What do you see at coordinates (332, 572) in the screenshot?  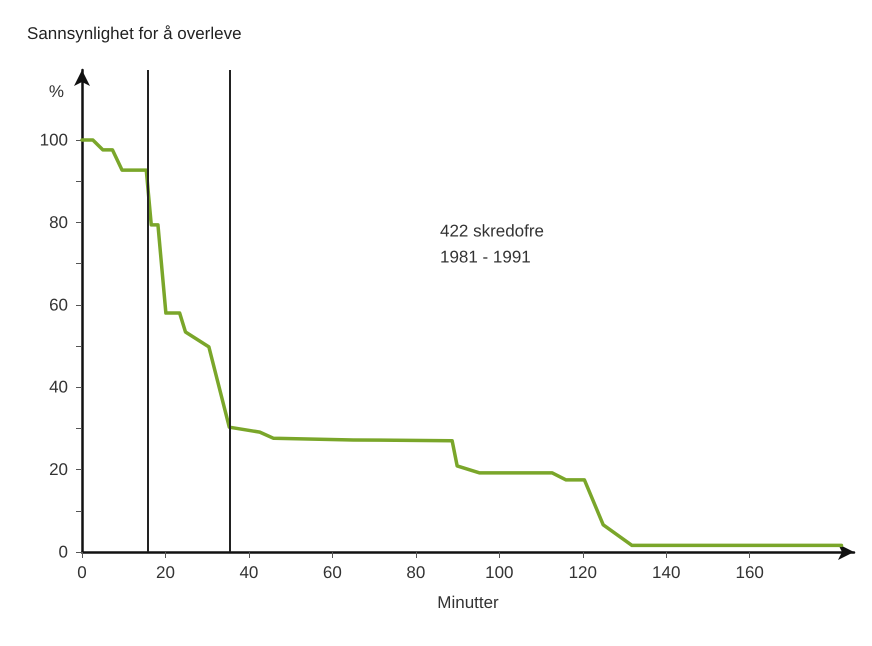 I see `x-tick-label: 60` at bounding box center [332, 572].